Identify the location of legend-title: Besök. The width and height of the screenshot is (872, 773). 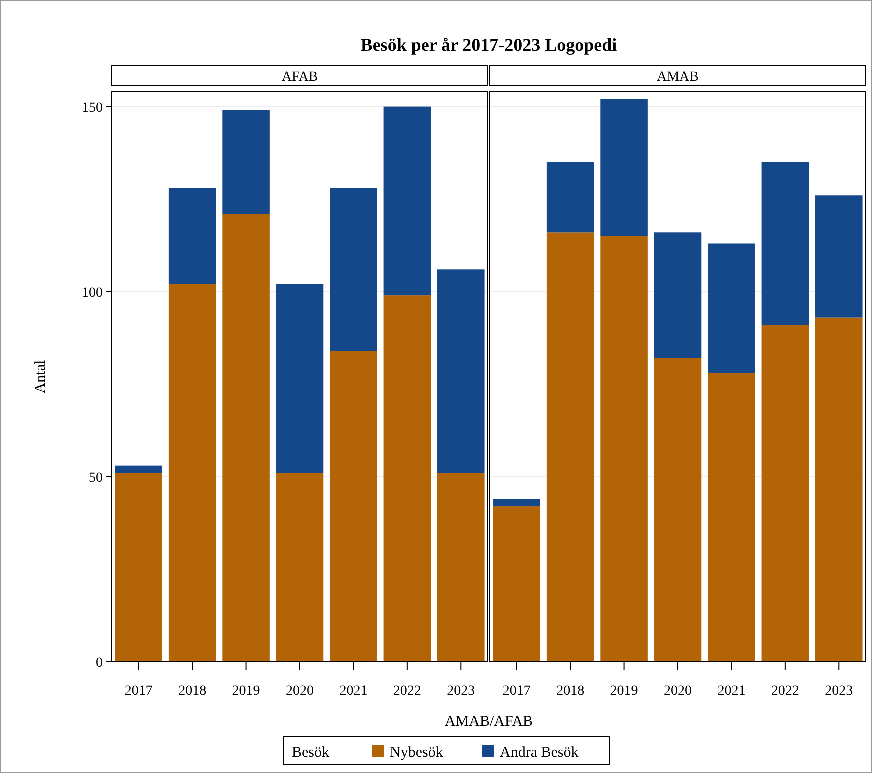
(311, 753).